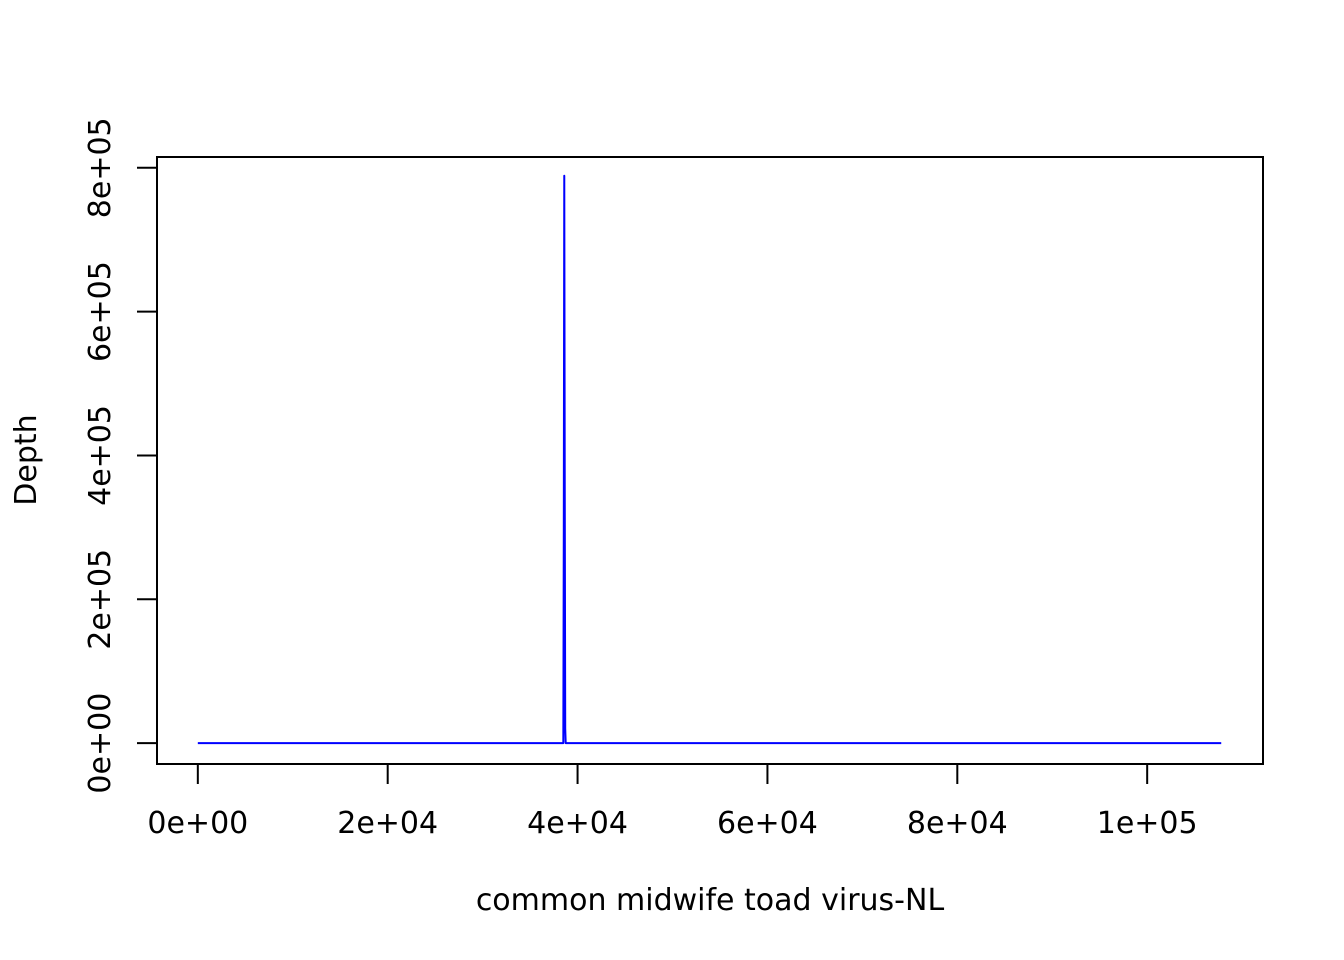  What do you see at coordinates (100, 167) in the screenshot?
I see `y-tick-label: 8e+05` at bounding box center [100, 167].